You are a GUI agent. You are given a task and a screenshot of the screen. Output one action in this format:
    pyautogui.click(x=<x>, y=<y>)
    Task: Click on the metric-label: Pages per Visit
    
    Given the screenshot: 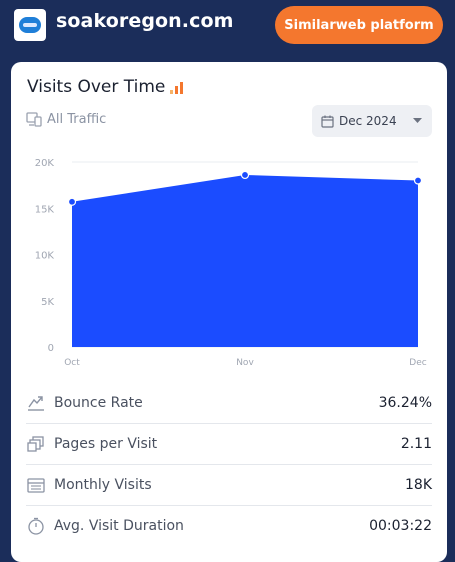 What is the action you would take?
    pyautogui.click(x=106, y=444)
    